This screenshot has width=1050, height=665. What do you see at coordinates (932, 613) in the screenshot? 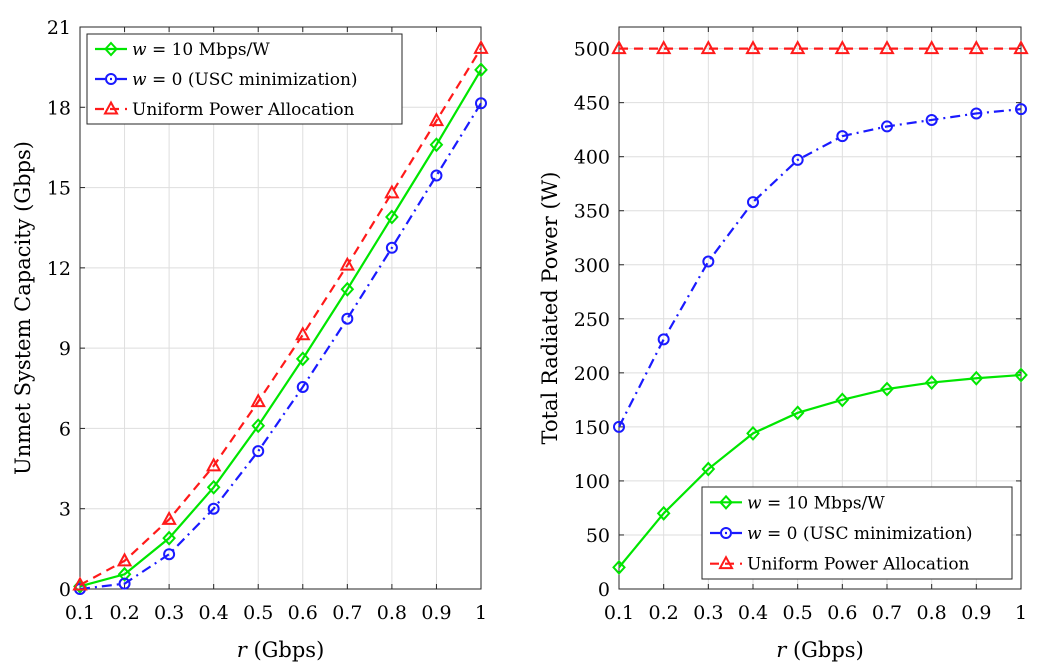
I see `x-tick-label: 0.8` at bounding box center [932, 613].